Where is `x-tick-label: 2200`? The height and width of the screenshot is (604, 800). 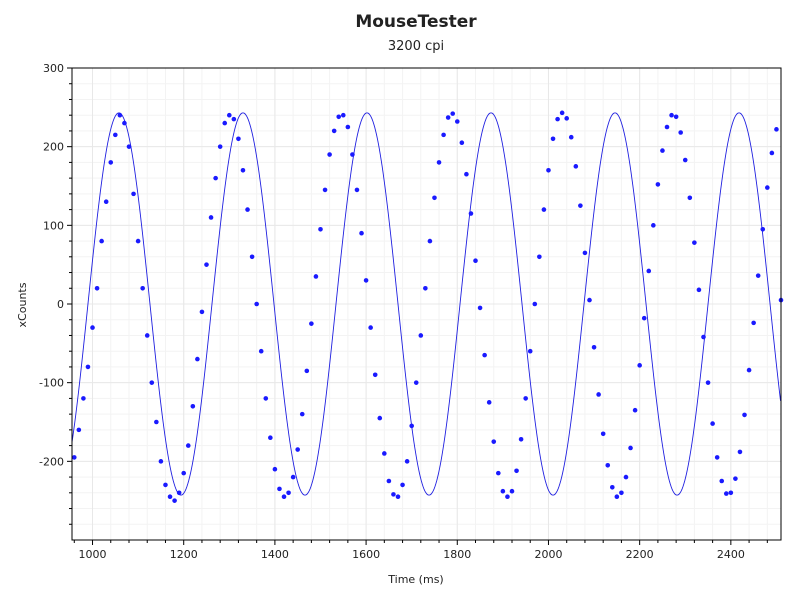 x-tick-label: 2200 is located at coordinates (640, 554).